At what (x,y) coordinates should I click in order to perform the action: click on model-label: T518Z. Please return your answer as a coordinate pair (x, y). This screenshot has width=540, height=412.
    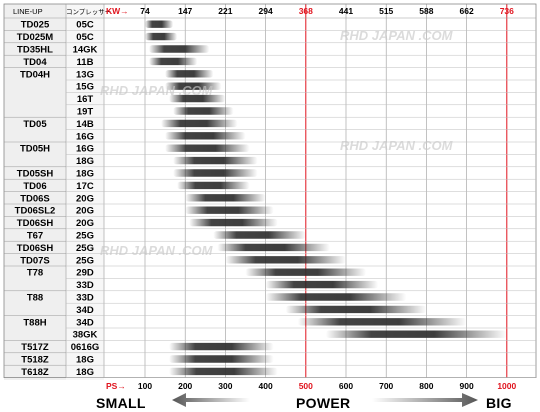
    Looking at the image, I should click on (35, 360).